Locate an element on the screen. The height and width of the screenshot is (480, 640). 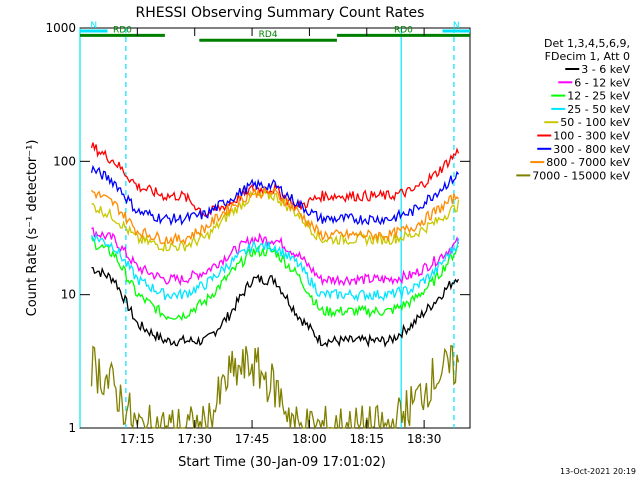
x-tick-label-5: 18:30 is located at coordinates (424, 439).